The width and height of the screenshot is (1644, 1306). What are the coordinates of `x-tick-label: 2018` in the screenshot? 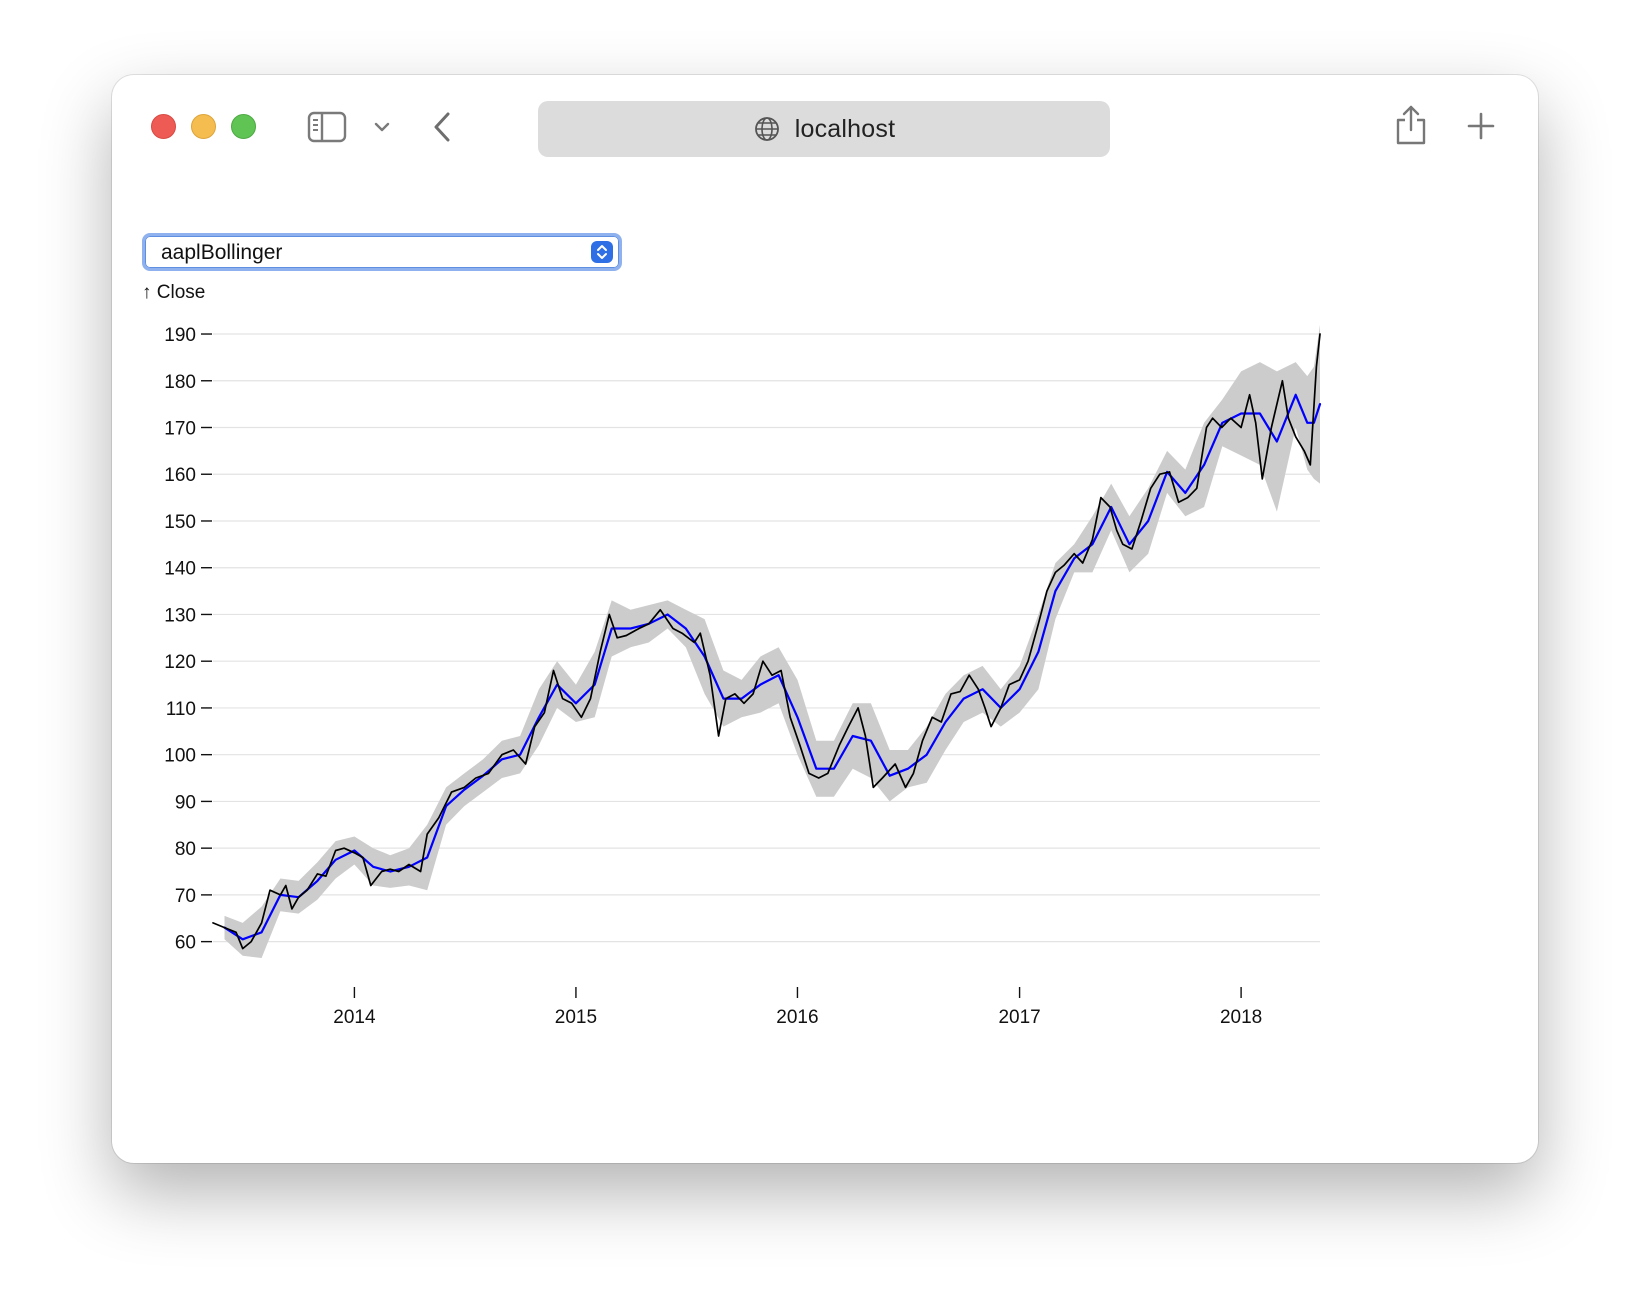 It's located at (1241, 1017).